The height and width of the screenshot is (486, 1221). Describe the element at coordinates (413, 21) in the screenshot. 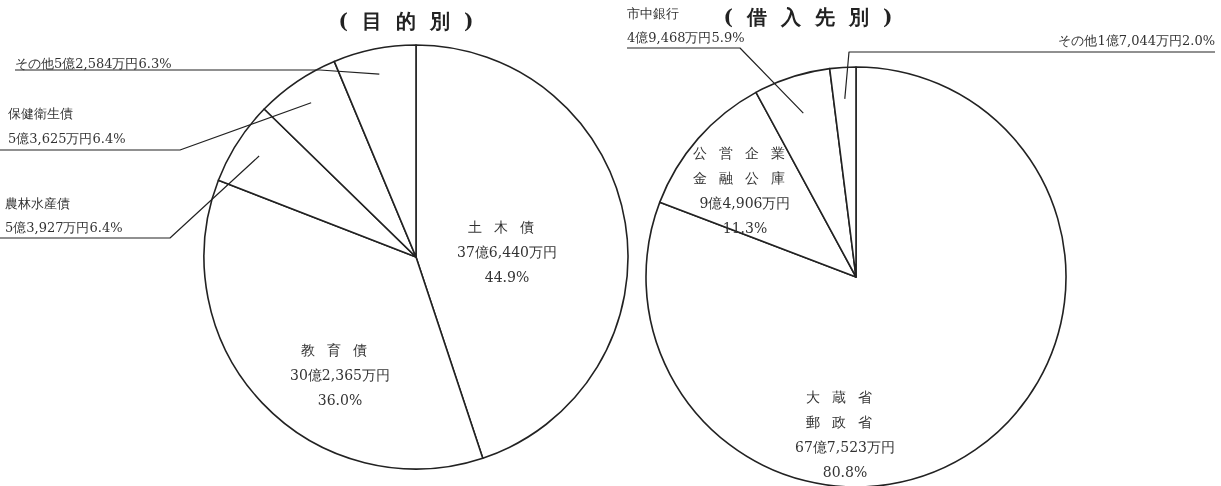

I see `chart-title: (目的別)` at that location.